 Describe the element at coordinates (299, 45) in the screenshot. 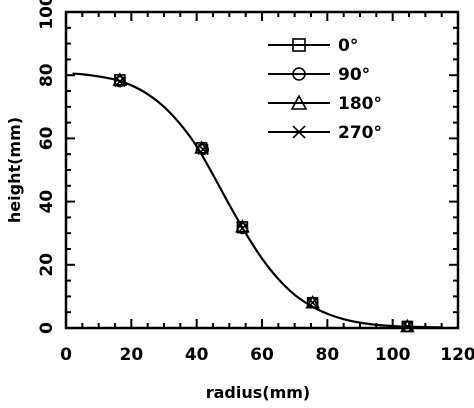

I see `legend-marker-square` at that location.